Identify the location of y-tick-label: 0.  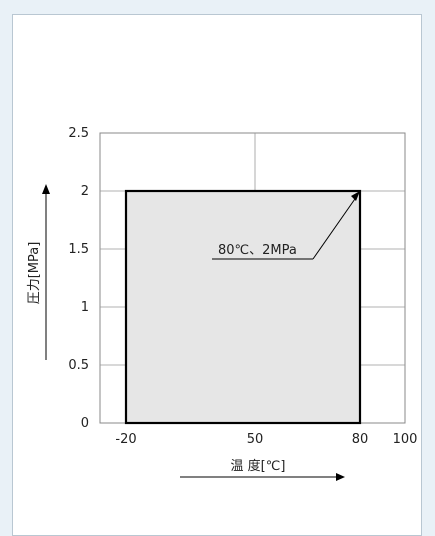
(85, 423).